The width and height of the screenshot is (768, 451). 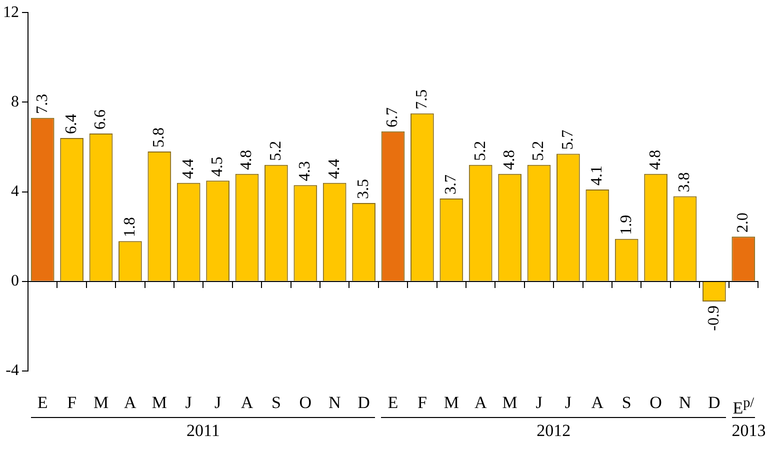 What do you see at coordinates (159, 137) in the screenshot?
I see `data-label: 5.8` at bounding box center [159, 137].